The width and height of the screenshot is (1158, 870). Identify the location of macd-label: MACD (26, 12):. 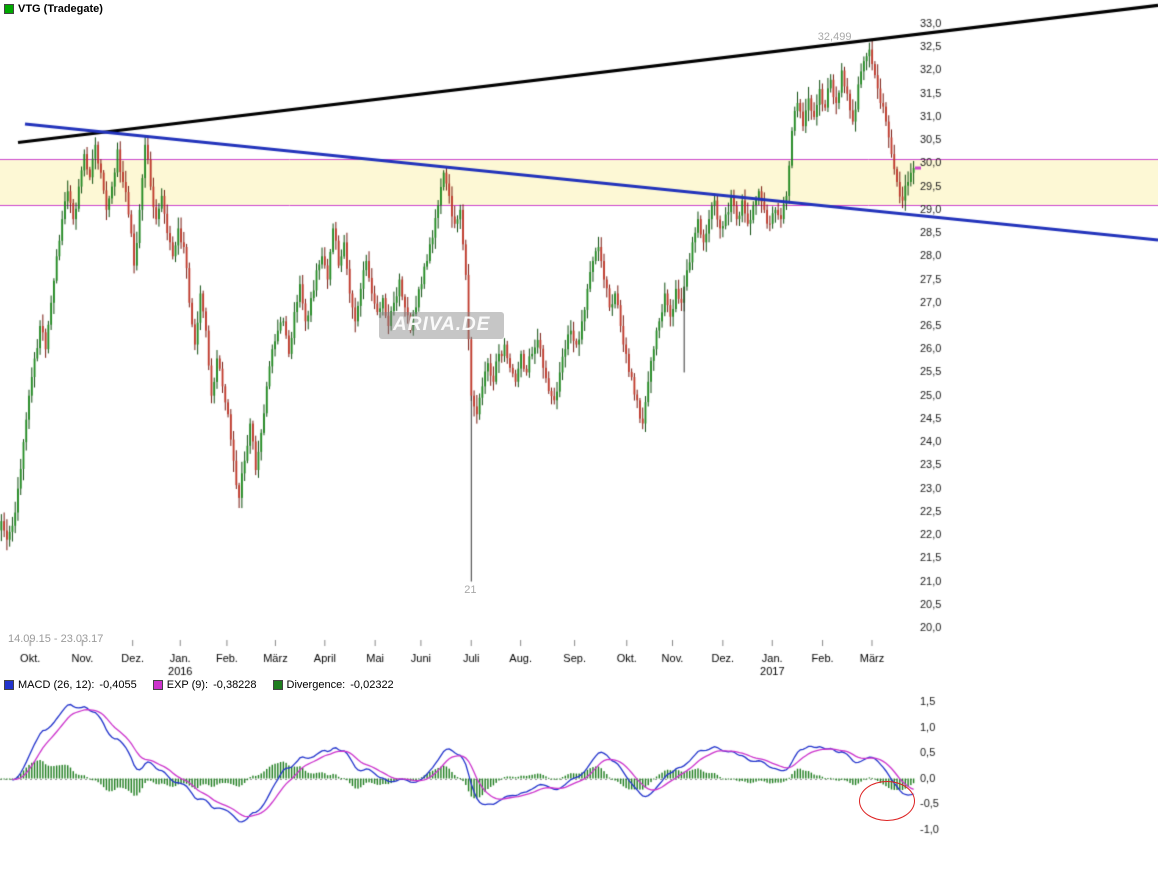
(56, 685).